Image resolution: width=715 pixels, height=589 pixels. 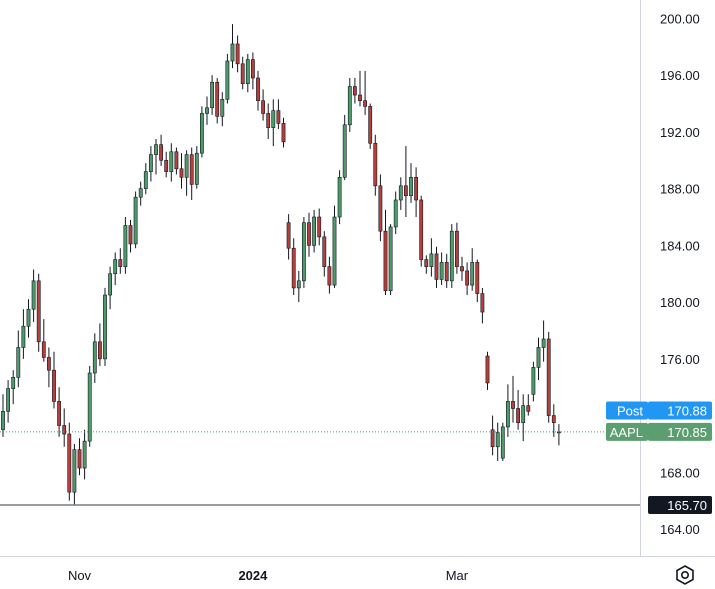 I want to click on post-price-value: 170.88, so click(x=687, y=410).